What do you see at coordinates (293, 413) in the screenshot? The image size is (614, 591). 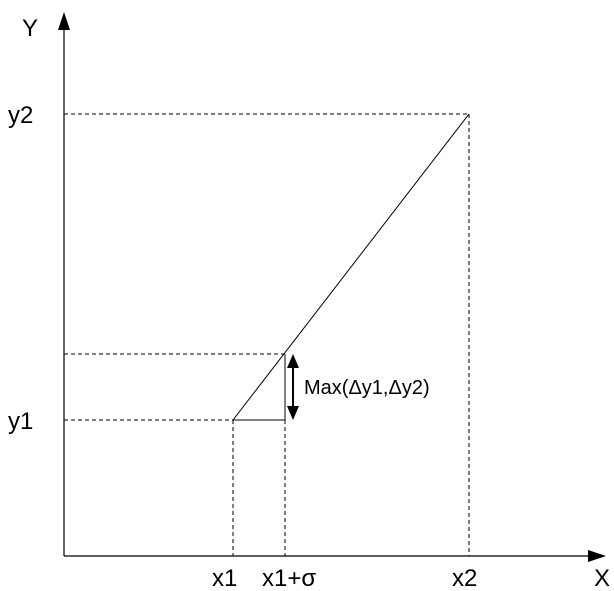 I see `max-arrow-bottom` at bounding box center [293, 413].